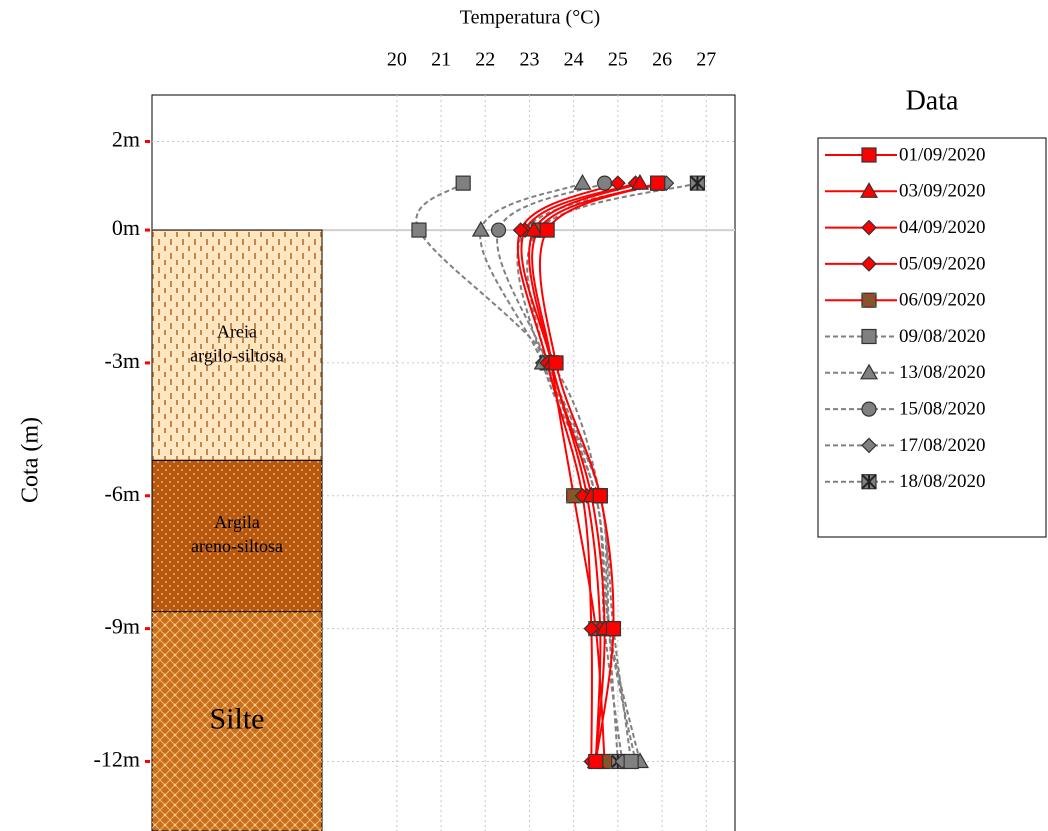 This screenshot has width=1048, height=831. Describe the element at coordinates (942, 372) in the screenshot. I see `legend-label: 13/08/2020` at that location.